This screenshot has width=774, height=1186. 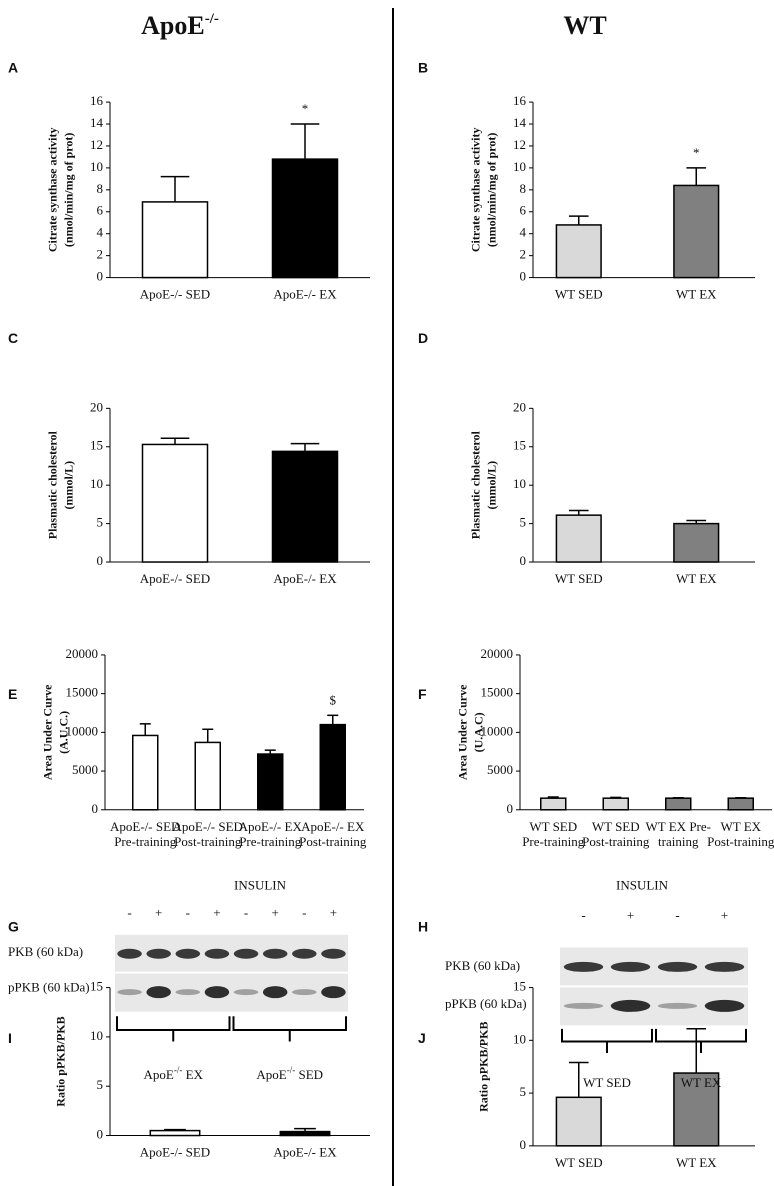 What do you see at coordinates (423, 927) in the screenshot?
I see `panel-label: H` at bounding box center [423, 927].